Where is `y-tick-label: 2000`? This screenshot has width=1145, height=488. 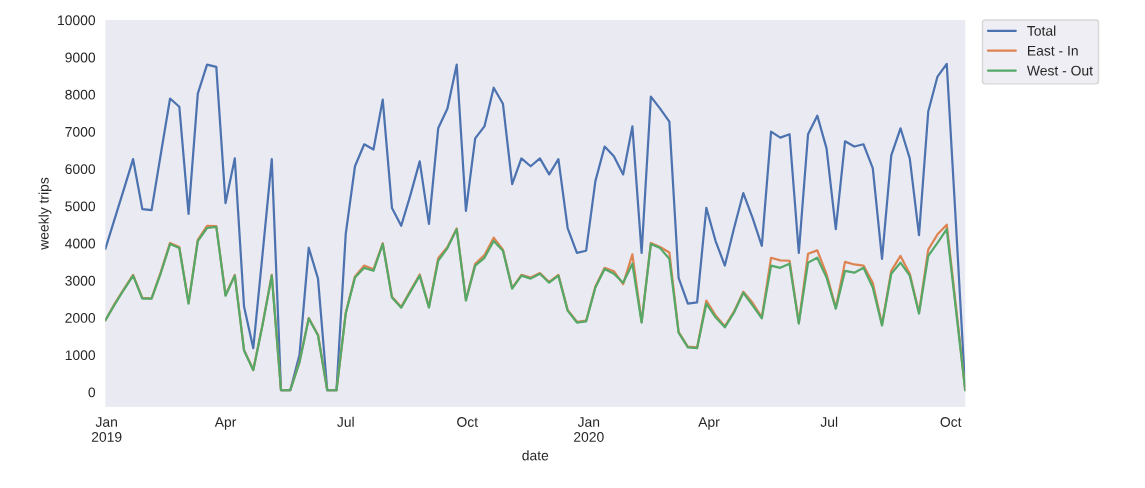
y-tick-label: 2000 is located at coordinates (80, 318).